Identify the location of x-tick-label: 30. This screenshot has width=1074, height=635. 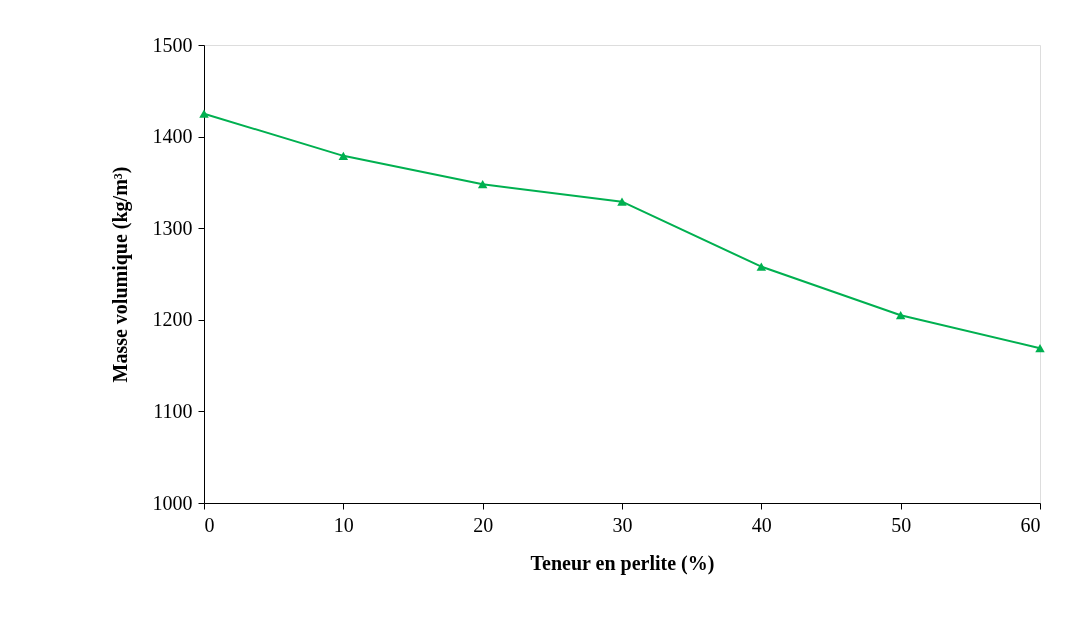
(622, 524).